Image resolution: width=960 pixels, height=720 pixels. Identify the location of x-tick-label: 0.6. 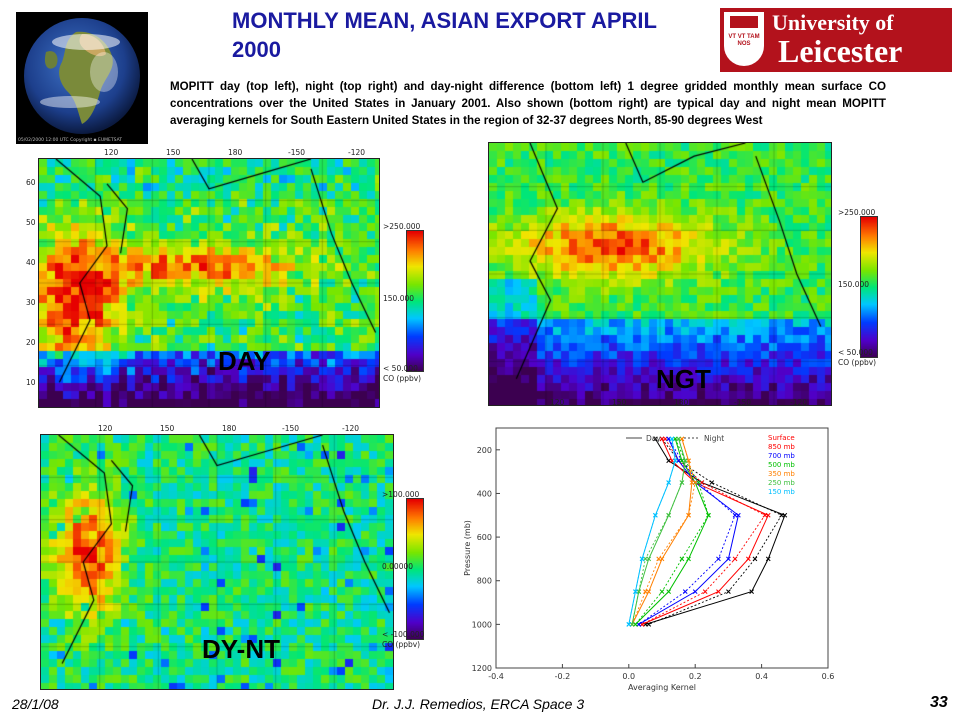
(828, 676).